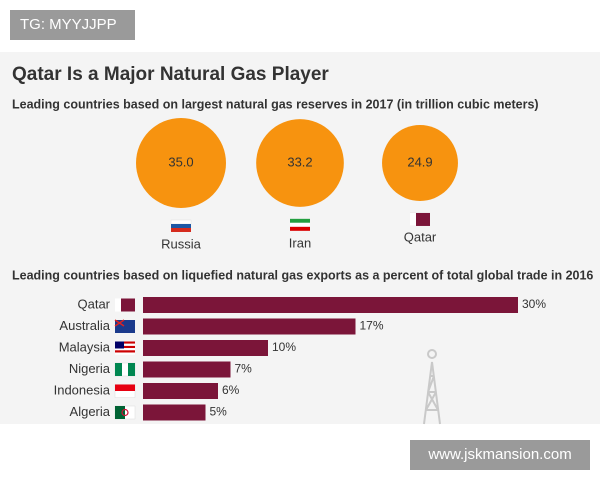 The width and height of the screenshot is (600, 480). What do you see at coordinates (68, 24) in the screenshot?
I see `badge: TG: MYYJJPP` at bounding box center [68, 24].